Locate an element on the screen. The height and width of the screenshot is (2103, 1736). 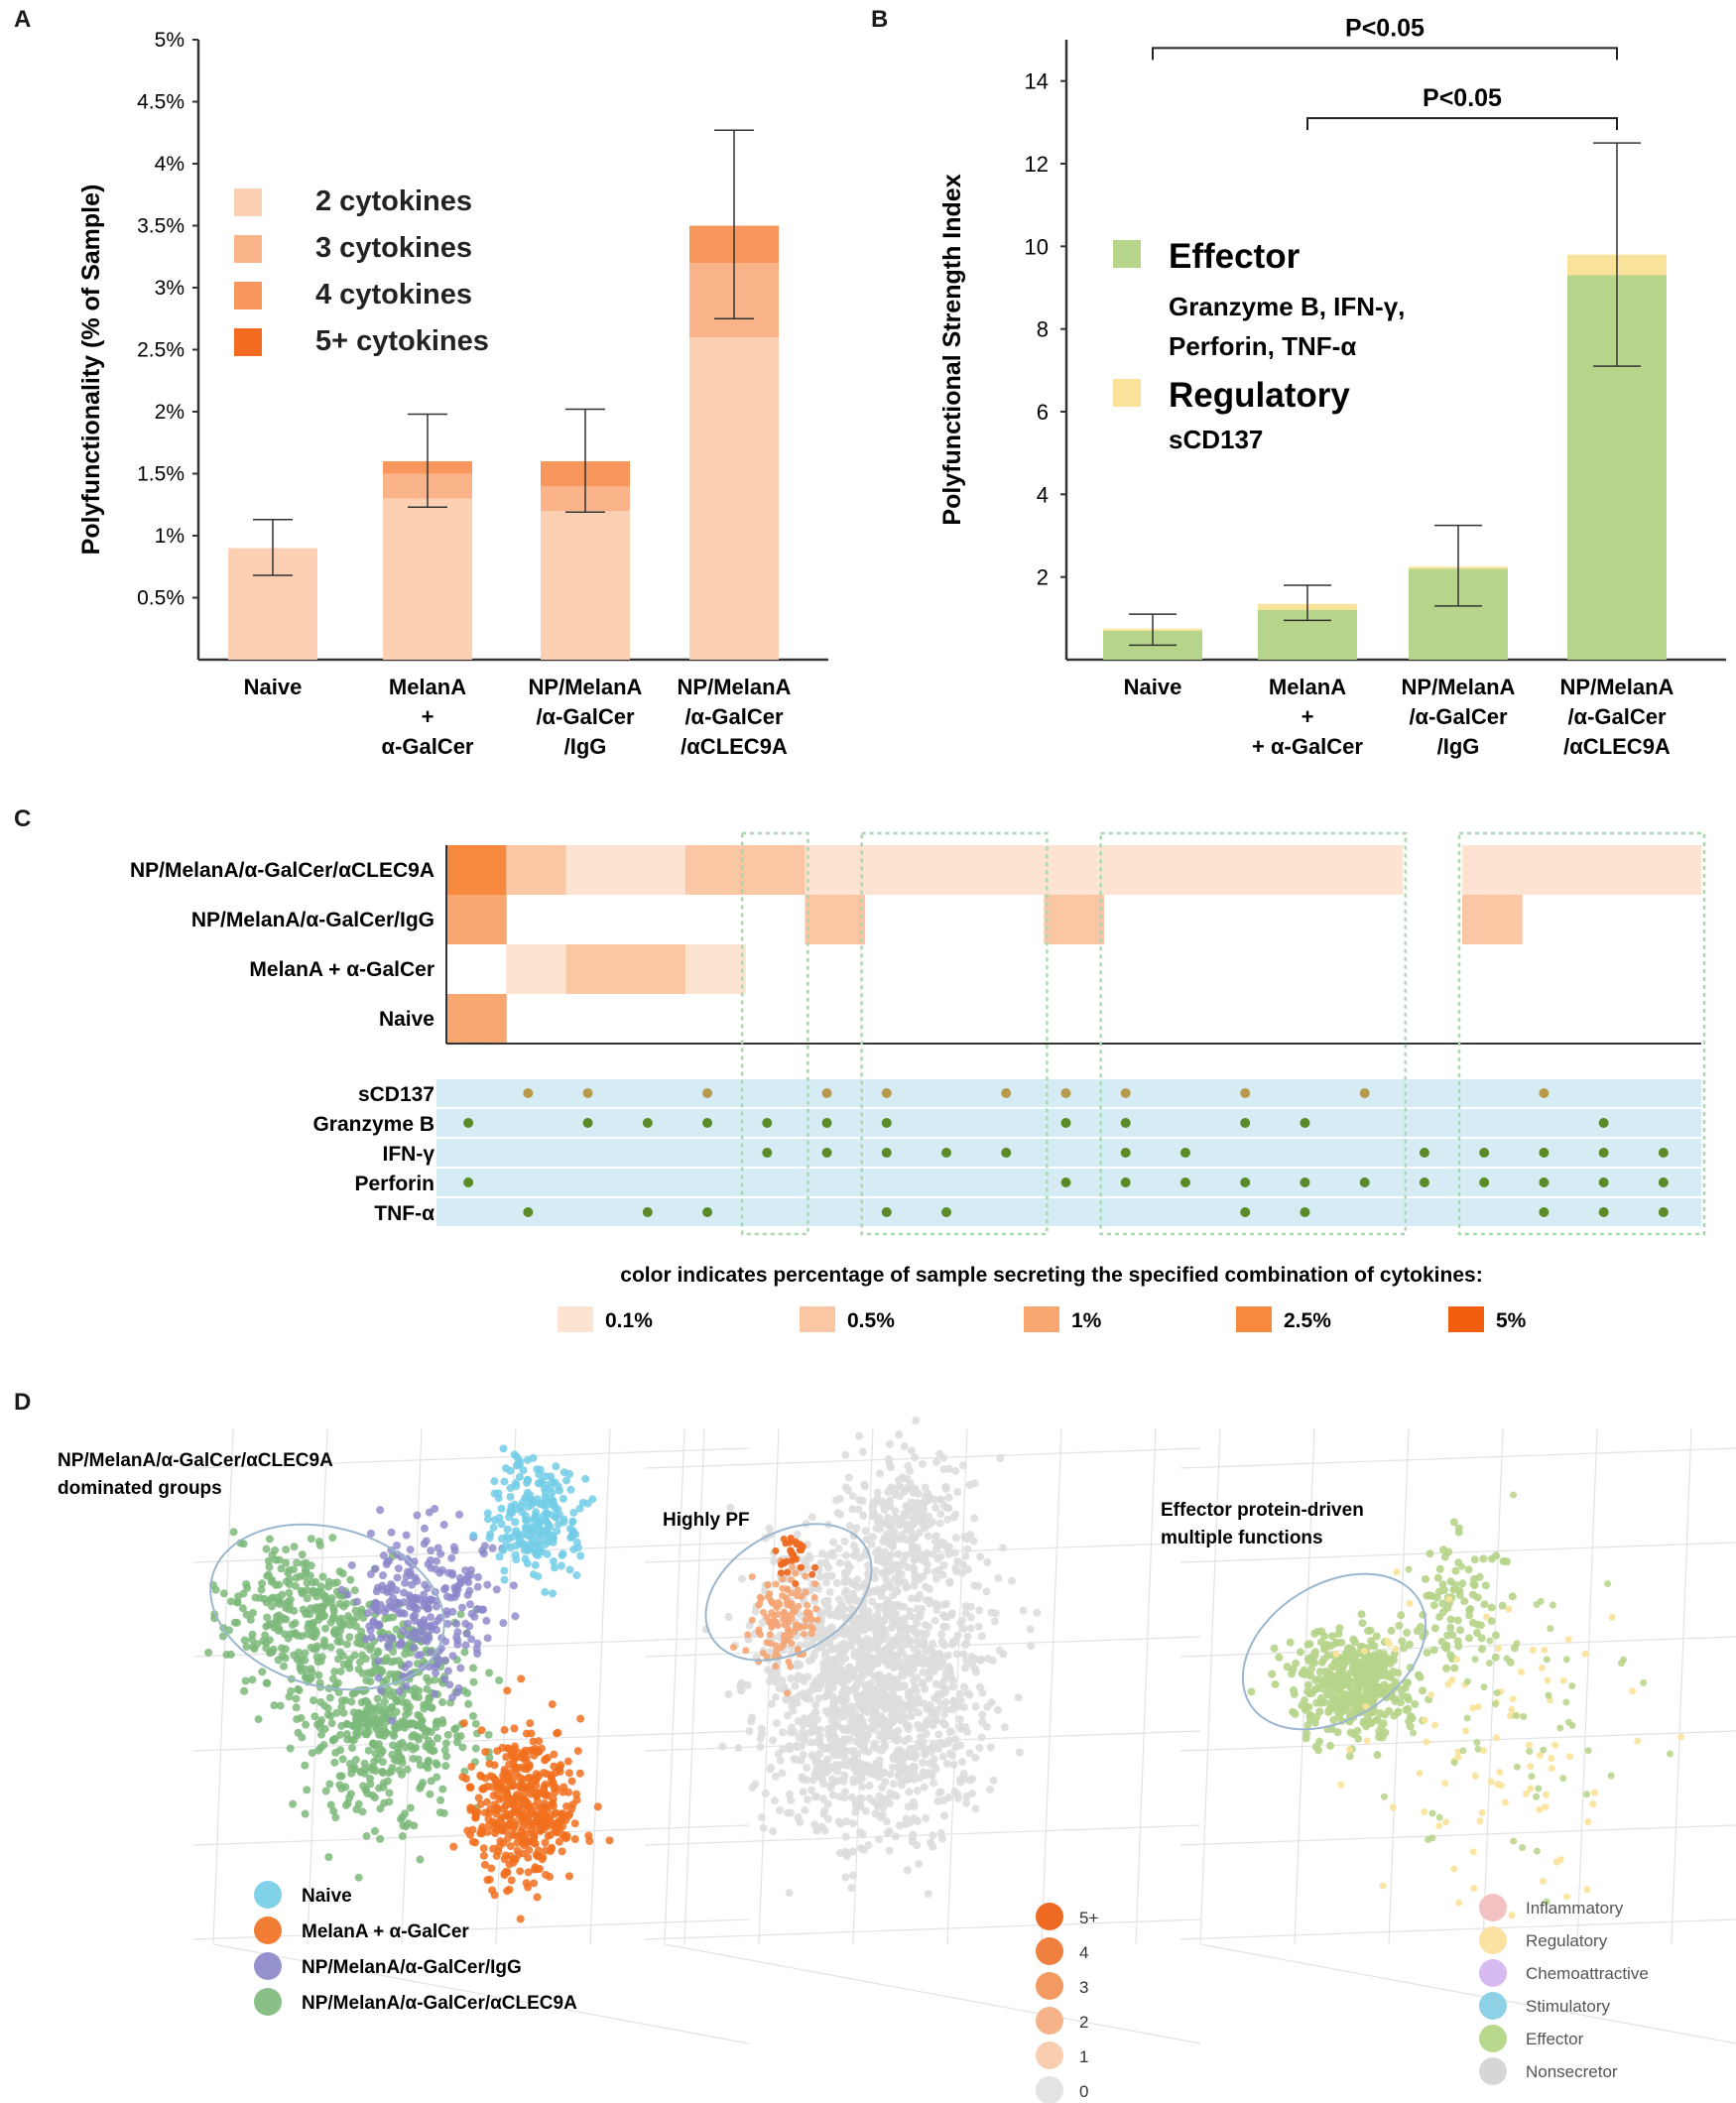
y-tick-label: 0.5% is located at coordinates (161, 598).